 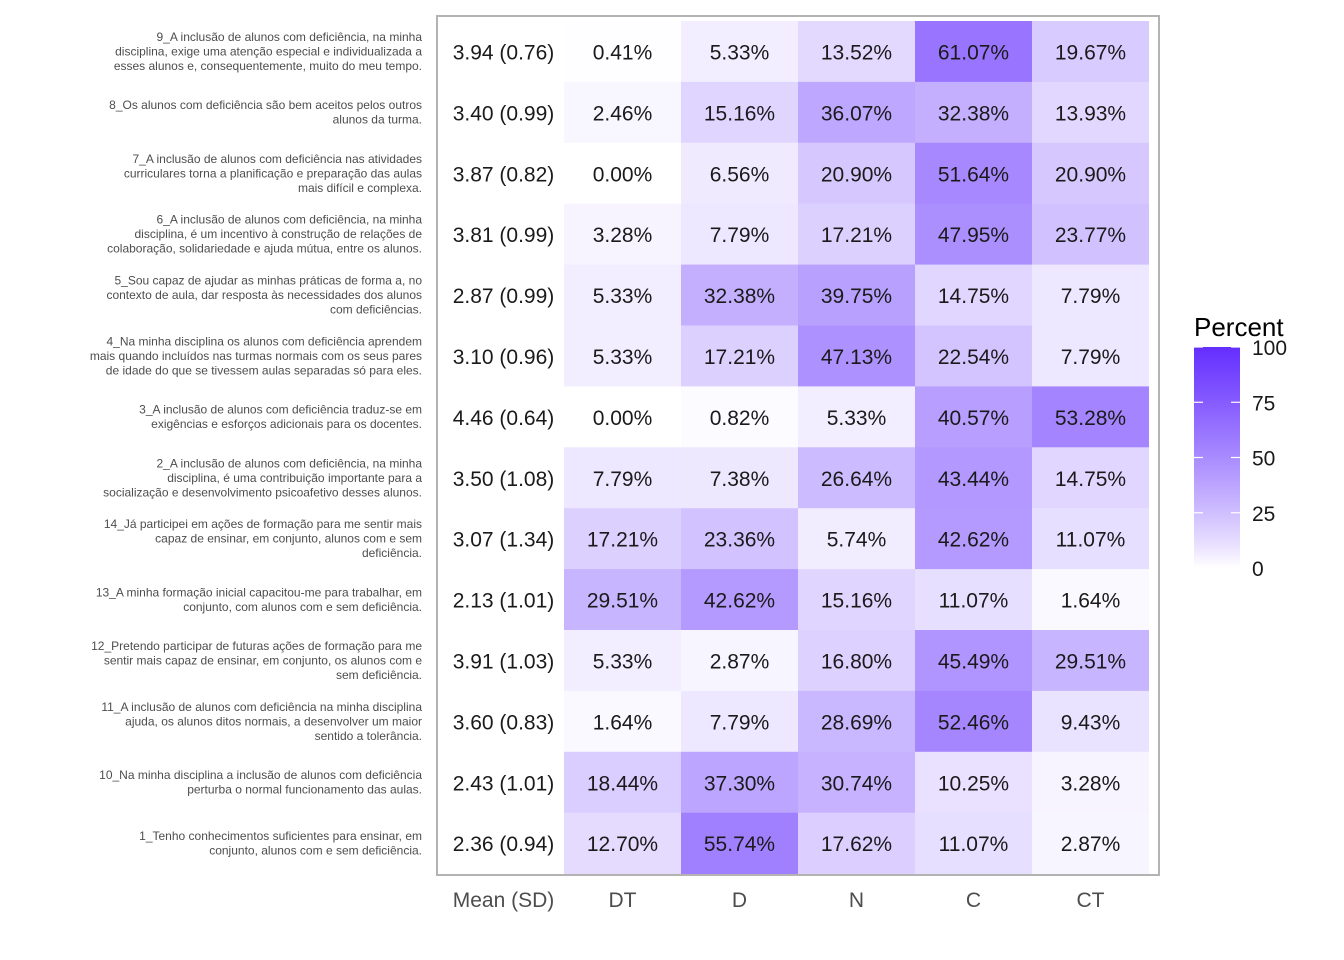 I want to click on cell-value-label: 53.28%, so click(x=1090, y=418).